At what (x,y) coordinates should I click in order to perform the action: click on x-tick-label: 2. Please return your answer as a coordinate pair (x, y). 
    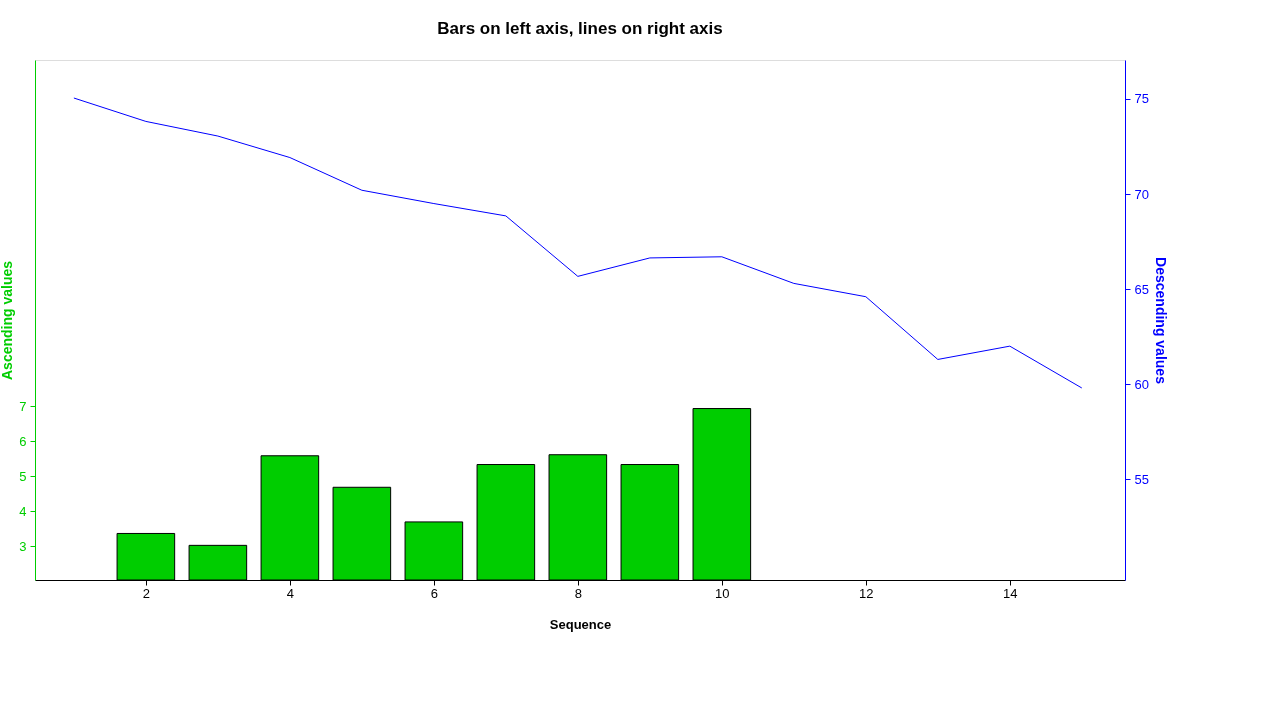
    Looking at the image, I should click on (146, 593).